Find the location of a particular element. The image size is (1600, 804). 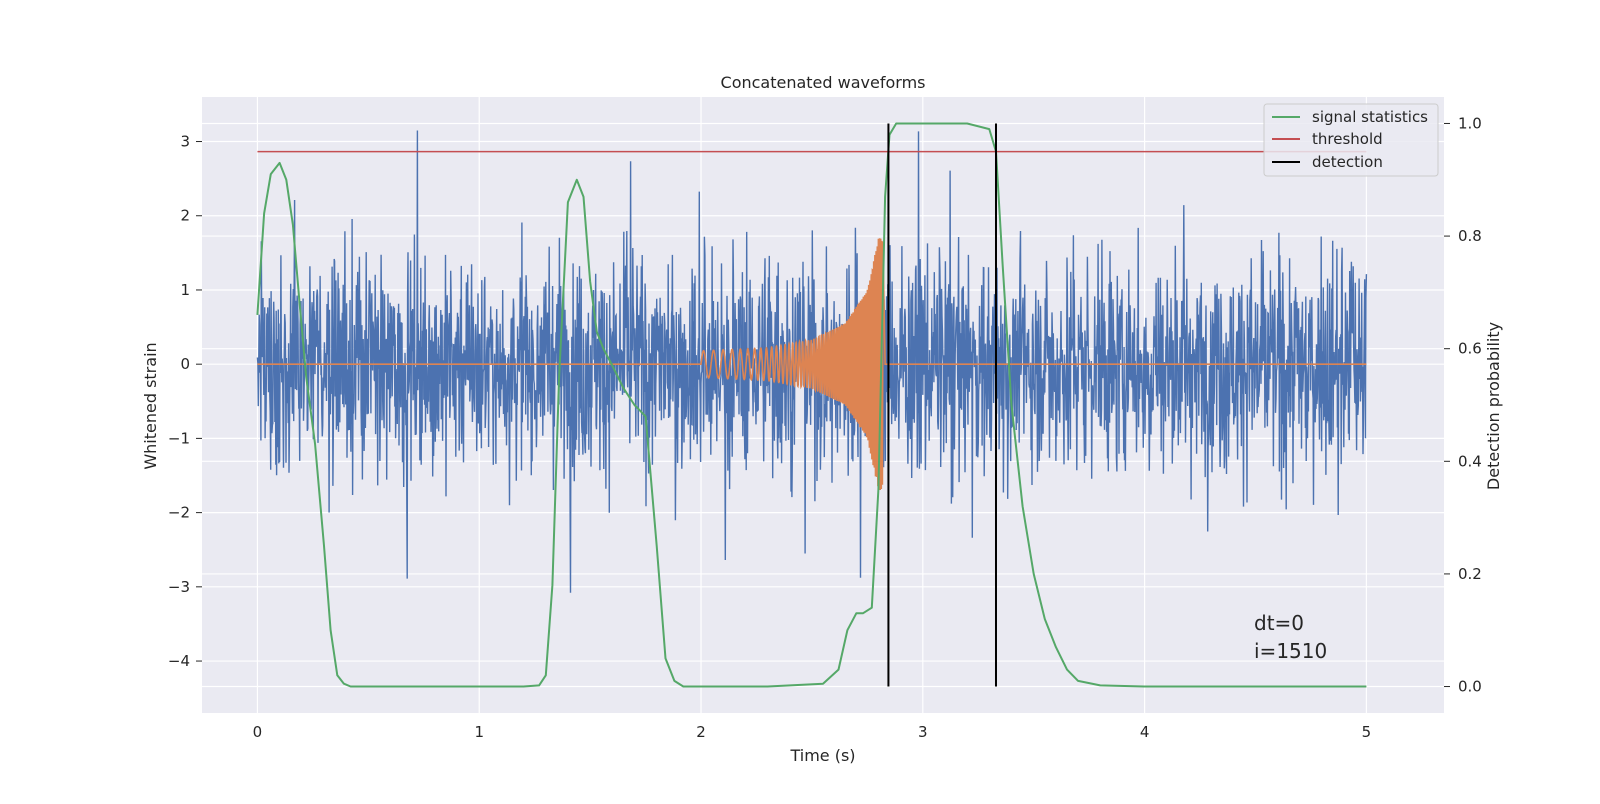

y-tick-label: 0 is located at coordinates (185, 364).